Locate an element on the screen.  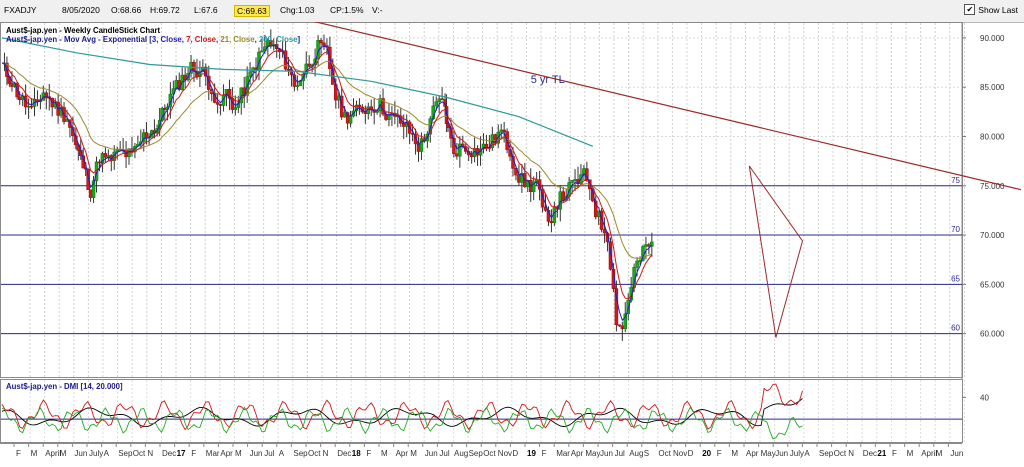
dmi-plus-di-line is located at coordinates (402, 407).